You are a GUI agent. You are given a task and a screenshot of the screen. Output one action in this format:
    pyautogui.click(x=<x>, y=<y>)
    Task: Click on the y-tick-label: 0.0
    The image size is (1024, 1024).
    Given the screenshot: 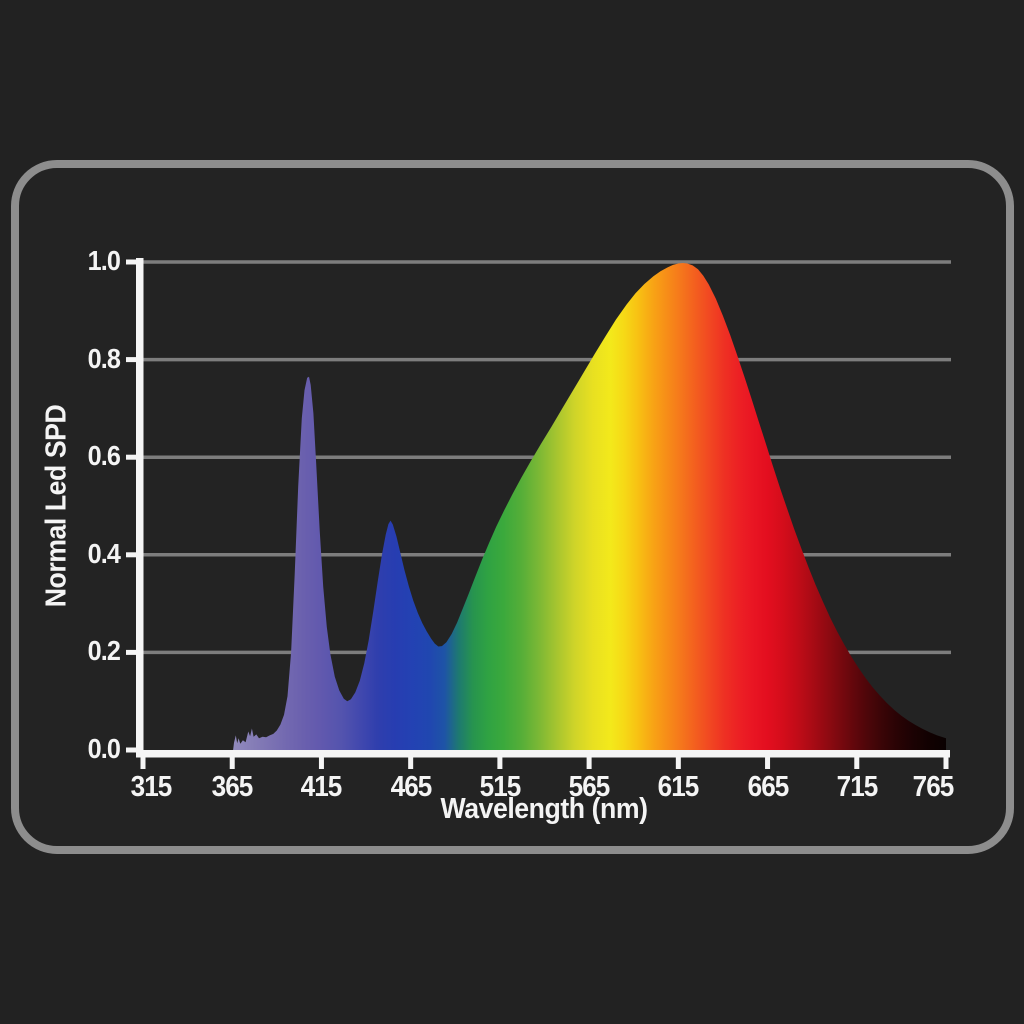 What is the action you would take?
    pyautogui.click(x=104, y=748)
    